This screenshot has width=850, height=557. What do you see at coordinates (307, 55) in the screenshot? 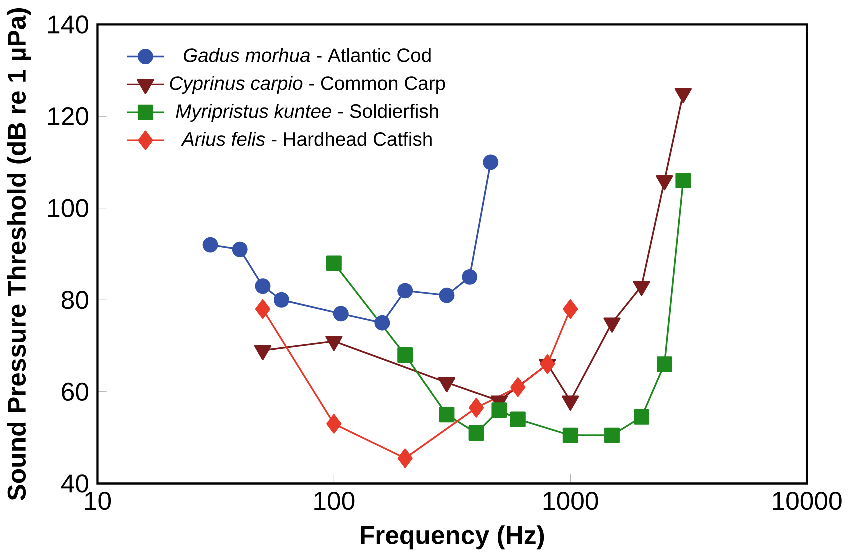
I see `legend-label: Gadus morhua - Atlantic Cod` at bounding box center [307, 55].